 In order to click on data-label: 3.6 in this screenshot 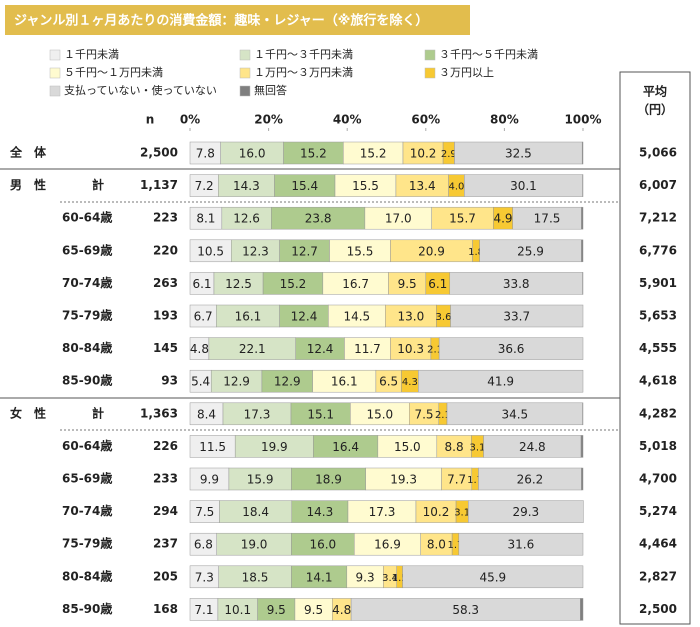, I will do `click(444, 317)`.